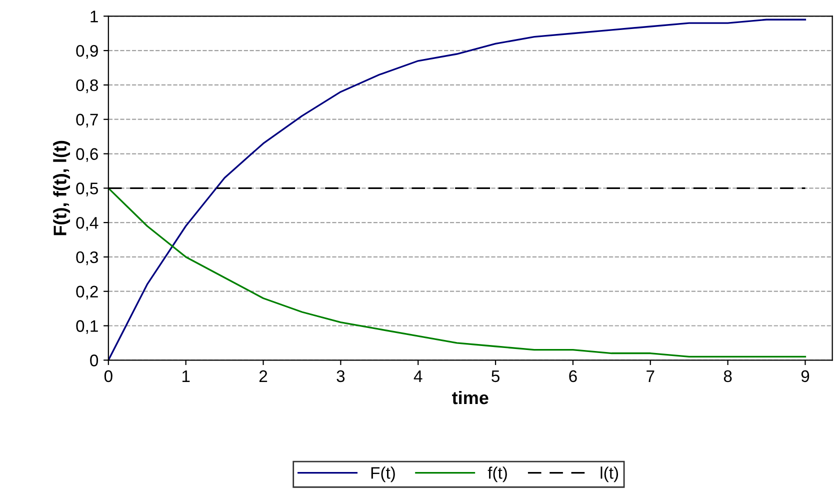 The image size is (834, 490). I want to click on x-tick-label: 1, so click(186, 376).